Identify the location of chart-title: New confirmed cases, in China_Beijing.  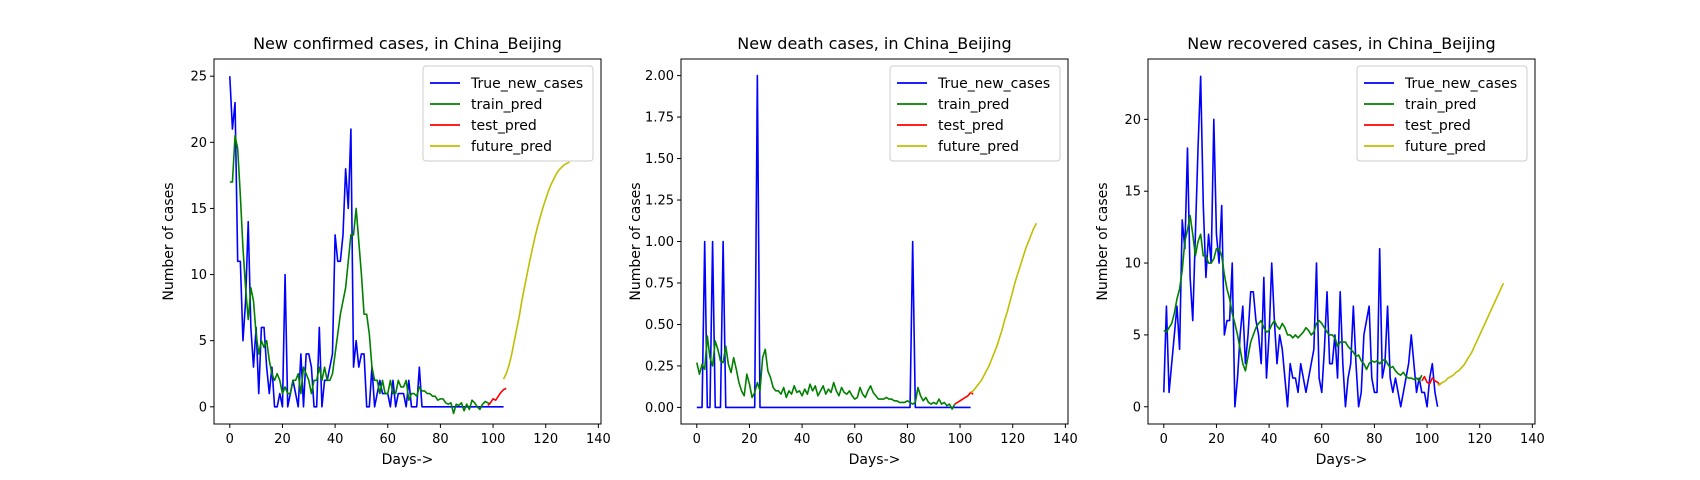
(407, 44).